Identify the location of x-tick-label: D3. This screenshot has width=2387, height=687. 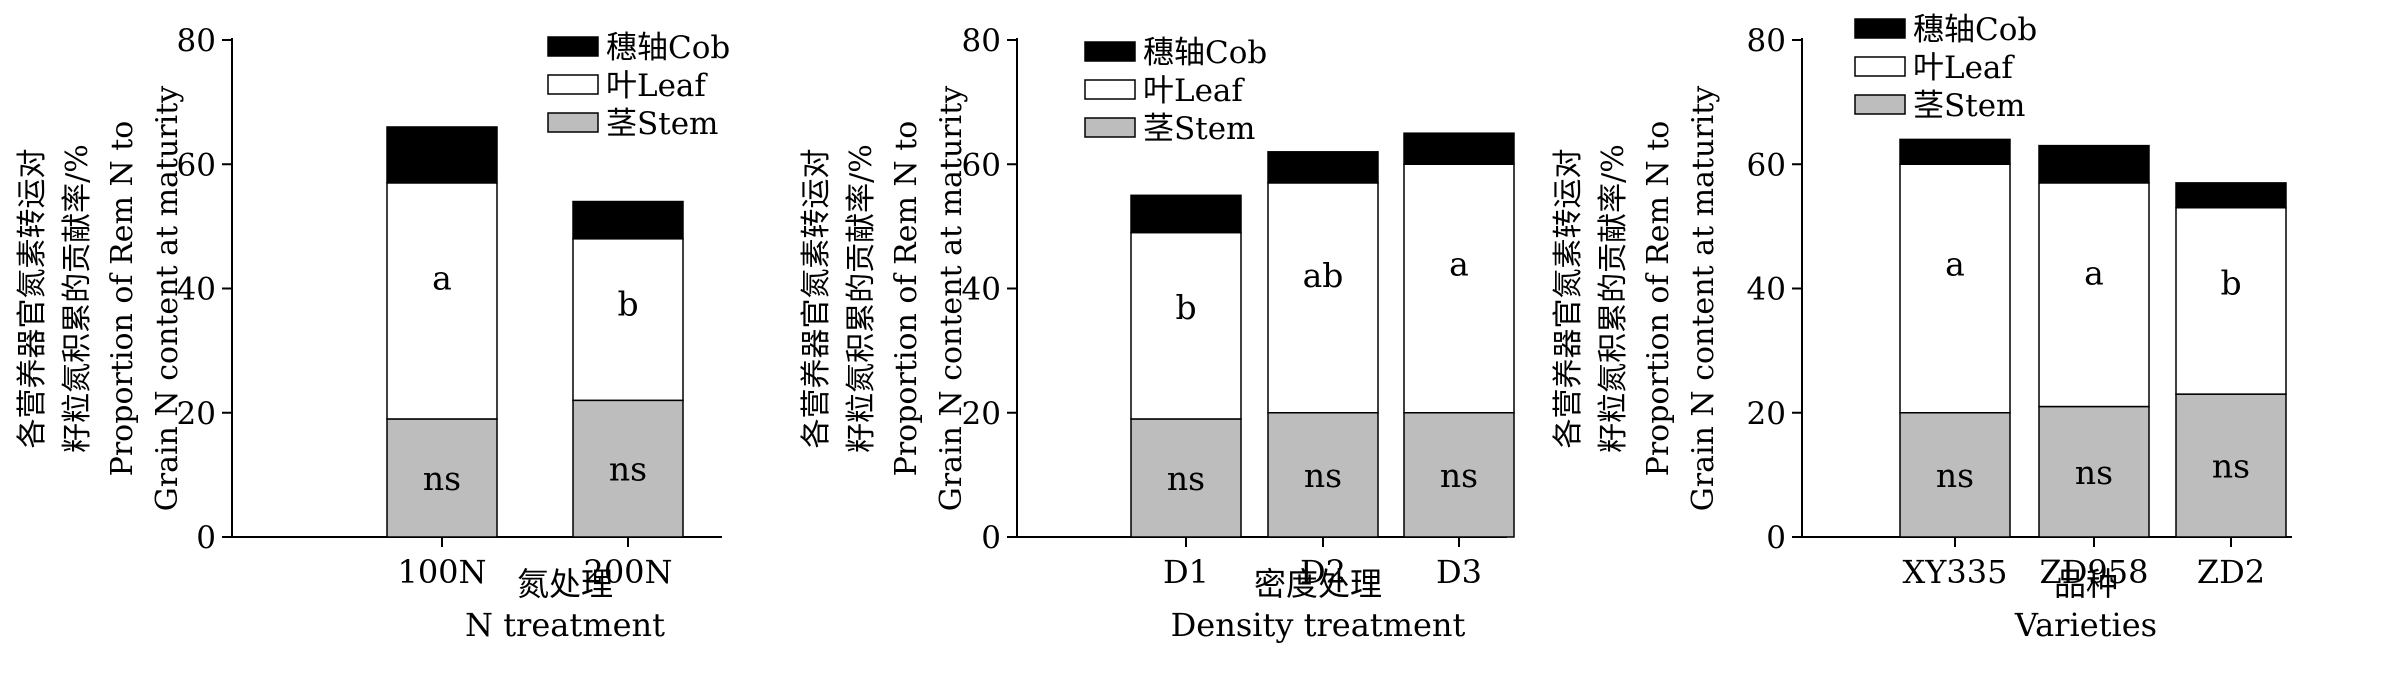
(1459, 572).